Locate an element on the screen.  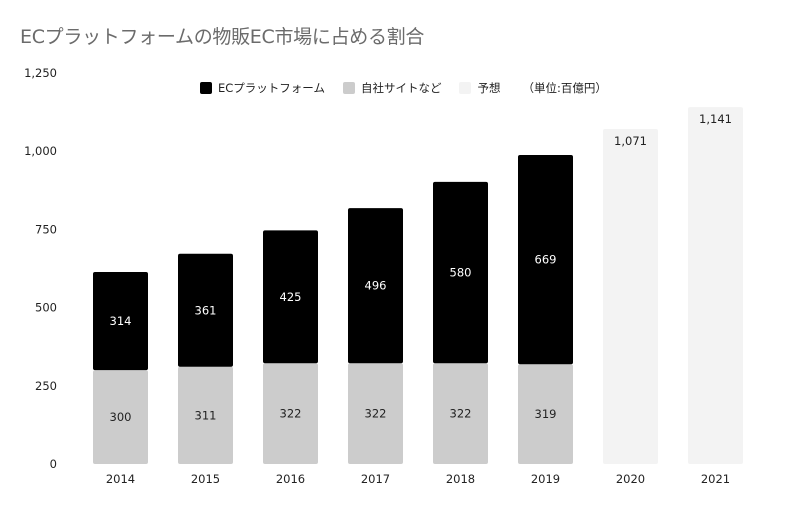
legend: ECプラットフォーム 自社サイトなど 予想 （単位:百億円） is located at coordinates (403, 88).